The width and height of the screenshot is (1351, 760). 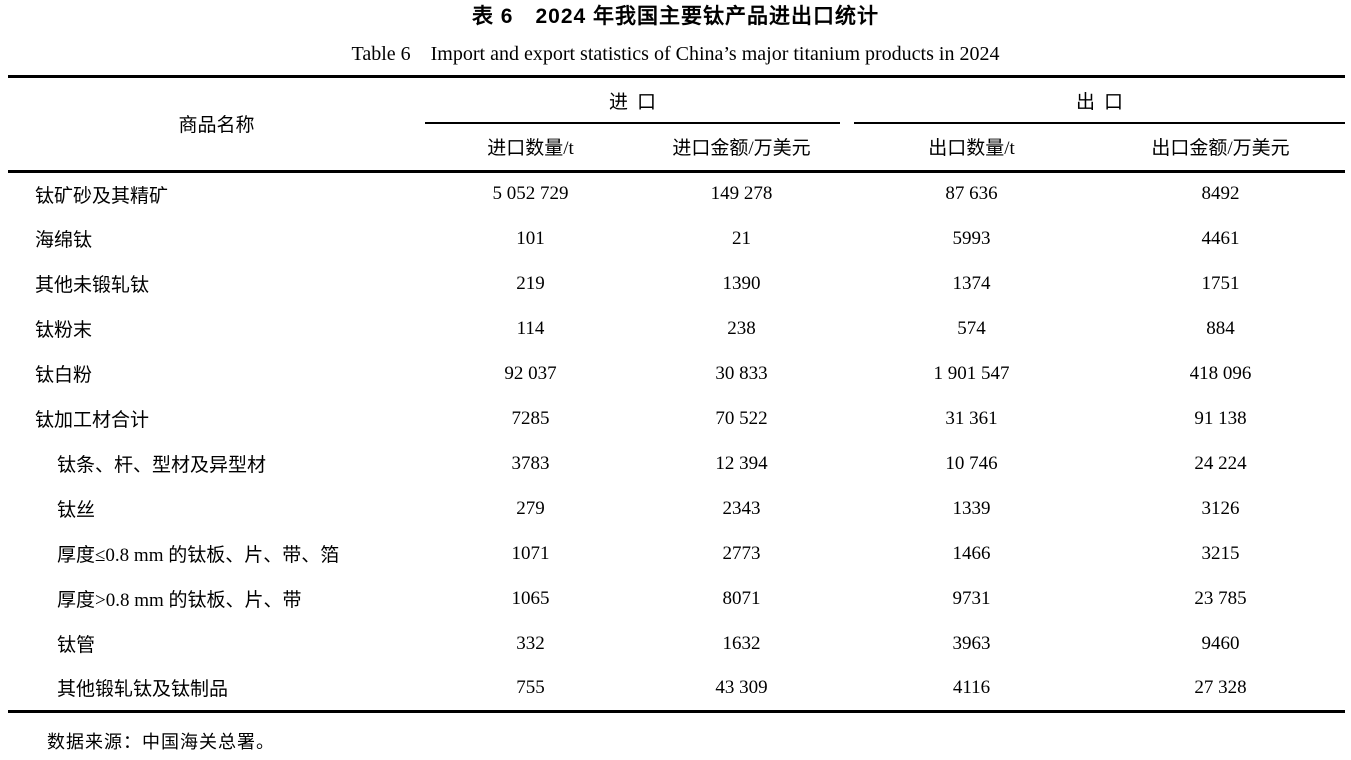 I want to click on import-qty-cell: 3783, so click(x=530, y=463).